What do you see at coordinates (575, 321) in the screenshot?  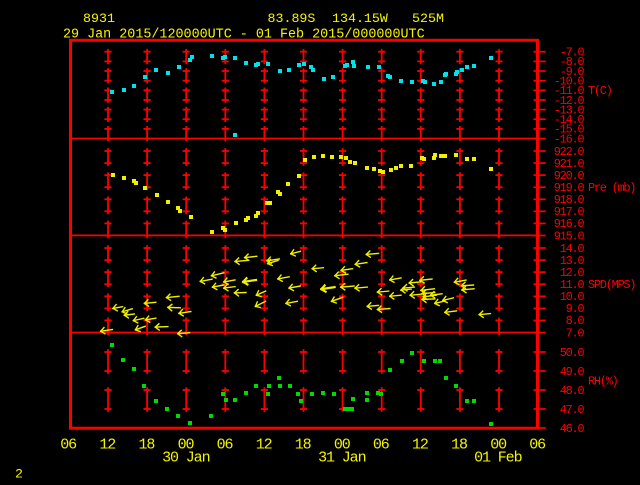 I see `svg-text: 8.0` at bounding box center [575, 321].